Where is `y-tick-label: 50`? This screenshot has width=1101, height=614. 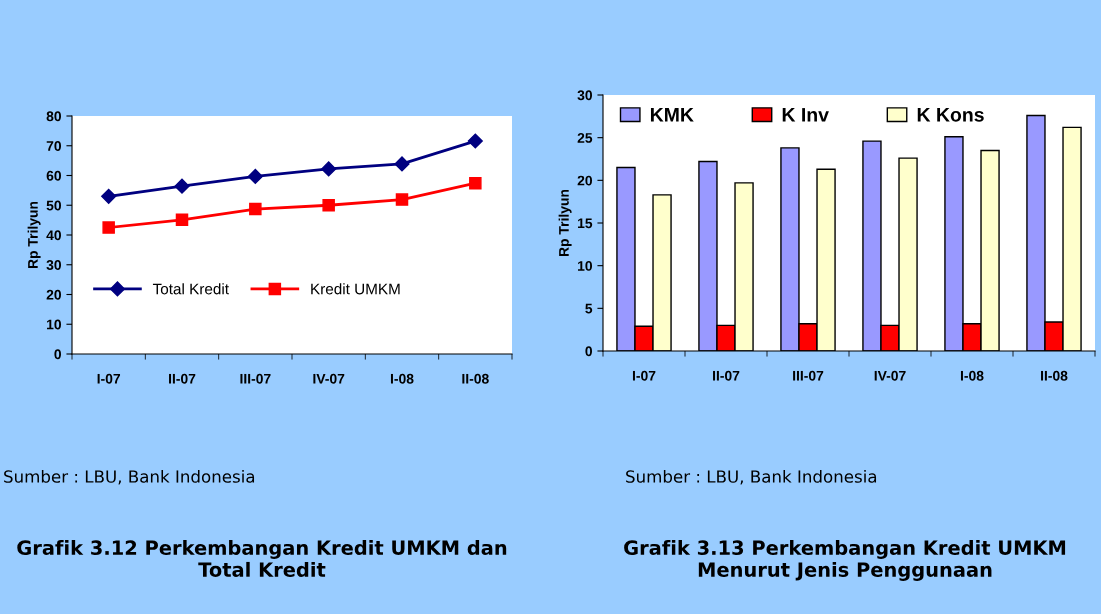
y-tick-label: 50 is located at coordinates (54, 205).